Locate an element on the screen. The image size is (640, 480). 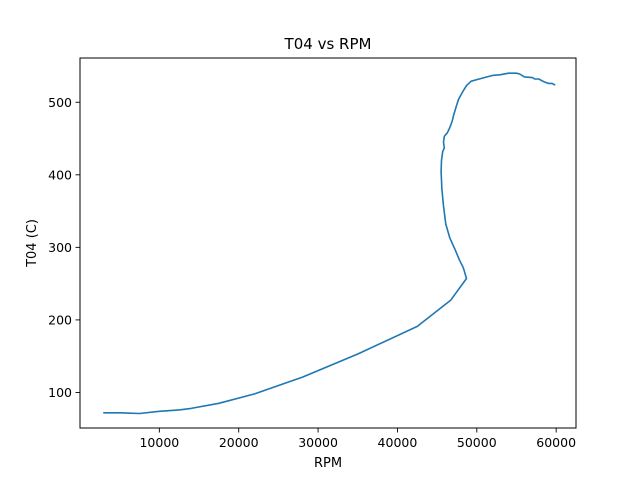
x-tick-label: 10000 is located at coordinates (159, 442).